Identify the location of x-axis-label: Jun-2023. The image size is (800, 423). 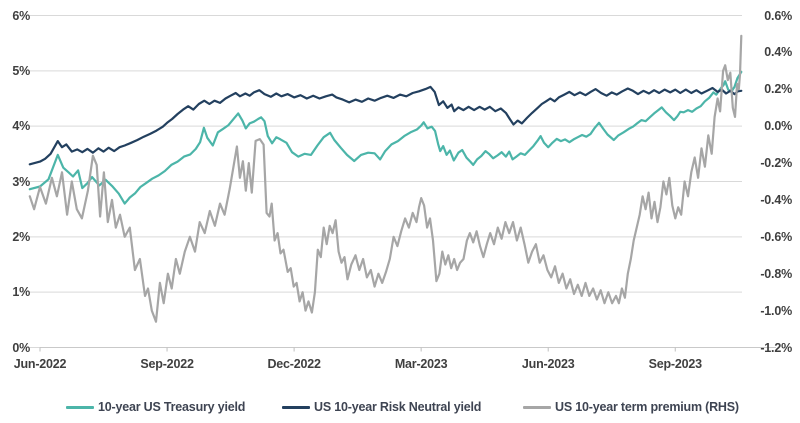
(548, 364).